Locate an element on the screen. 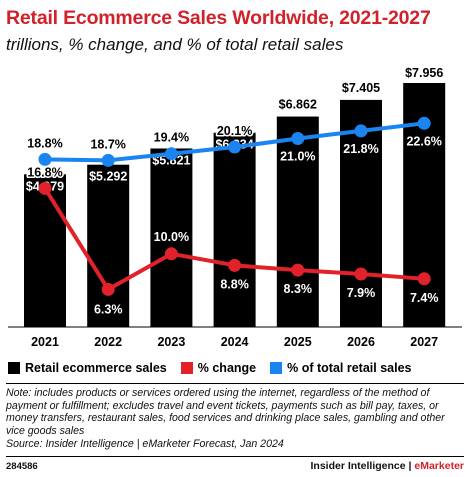 The width and height of the screenshot is (470, 477). bar-label-2023: $5.821 is located at coordinates (171, 160).